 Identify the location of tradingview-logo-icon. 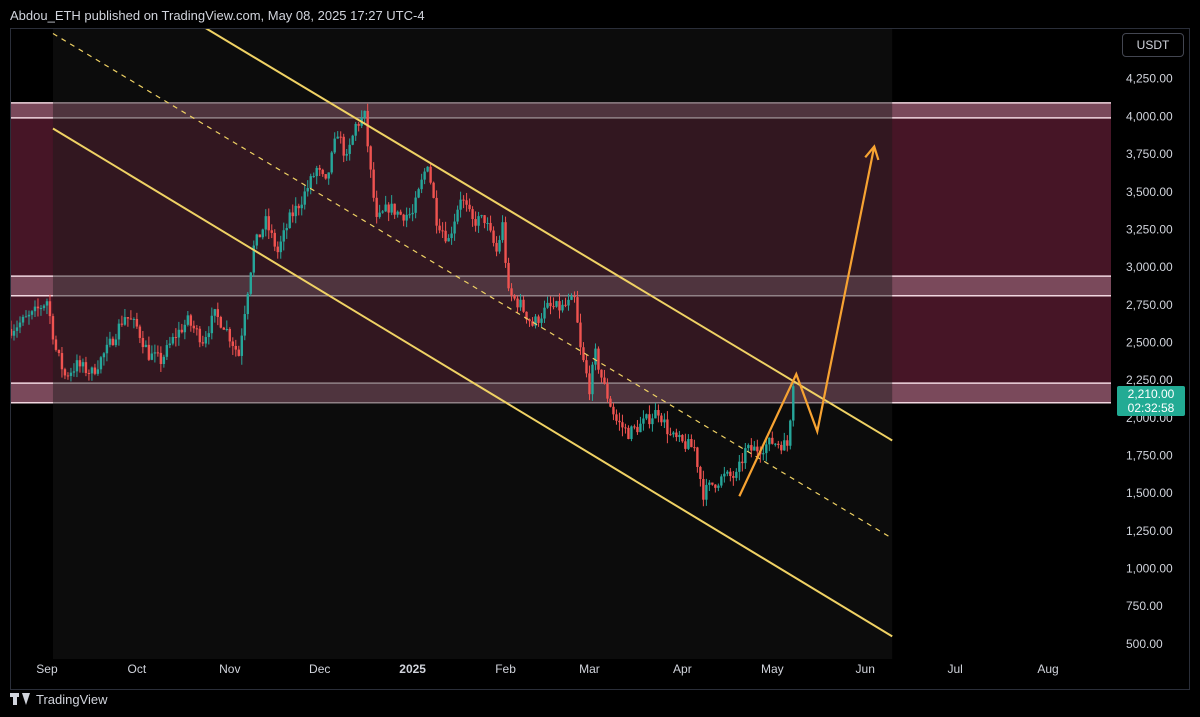
(20, 699).